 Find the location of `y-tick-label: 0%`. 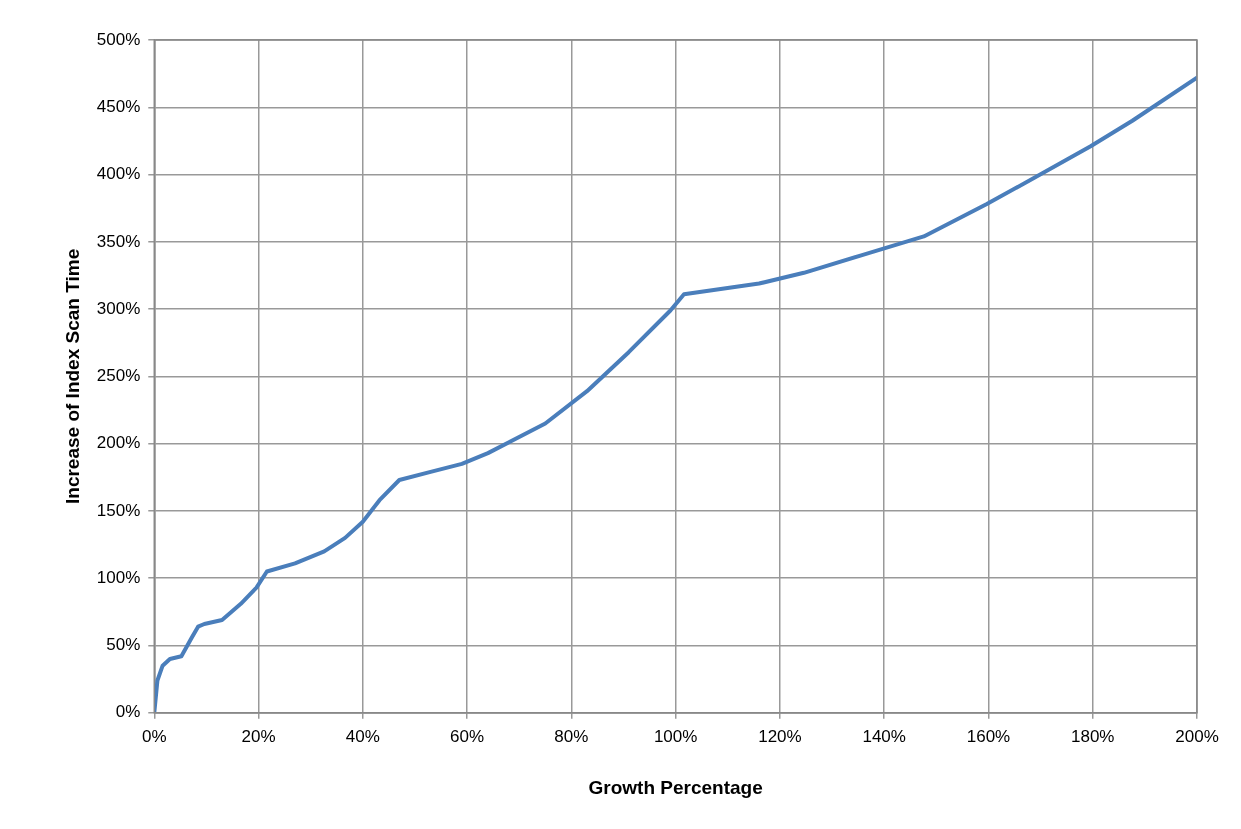

y-tick-label: 0% is located at coordinates (128, 712).